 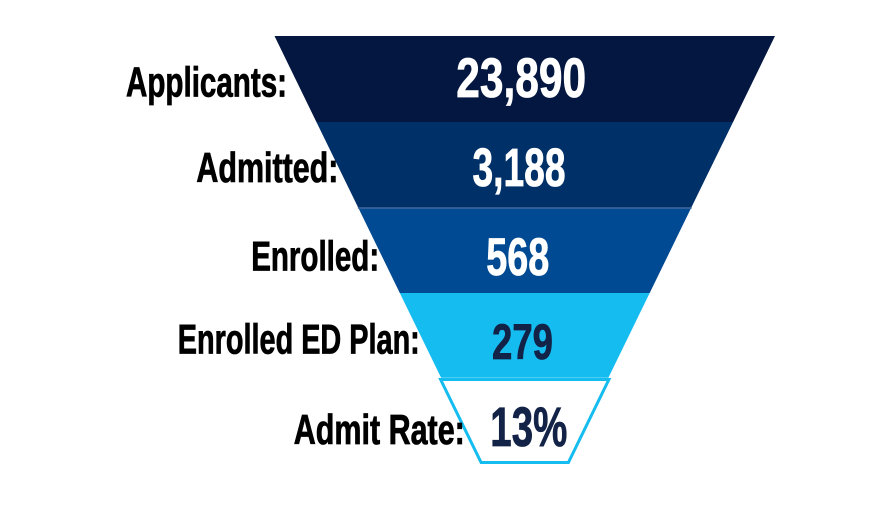 What do you see at coordinates (519, 168) in the screenshot?
I see `svg-text: 3,188` at bounding box center [519, 168].